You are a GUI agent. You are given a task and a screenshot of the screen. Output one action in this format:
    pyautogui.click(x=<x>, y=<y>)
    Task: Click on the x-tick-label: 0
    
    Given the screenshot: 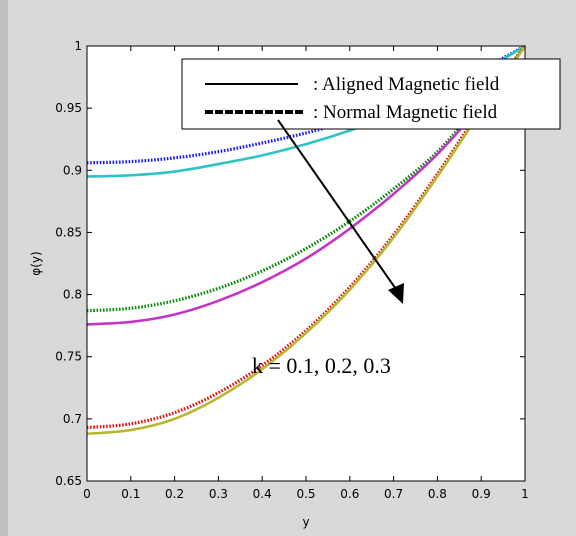 What is the action you would take?
    pyautogui.click(x=87, y=494)
    